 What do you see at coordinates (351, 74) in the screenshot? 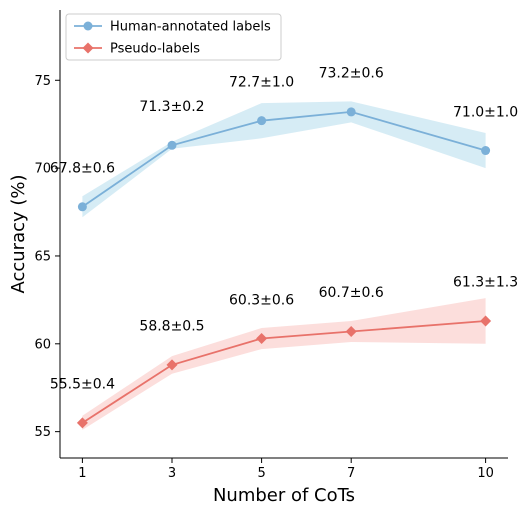
I see `data-label-series-0-3: 73.2±0.6` at bounding box center [351, 74].